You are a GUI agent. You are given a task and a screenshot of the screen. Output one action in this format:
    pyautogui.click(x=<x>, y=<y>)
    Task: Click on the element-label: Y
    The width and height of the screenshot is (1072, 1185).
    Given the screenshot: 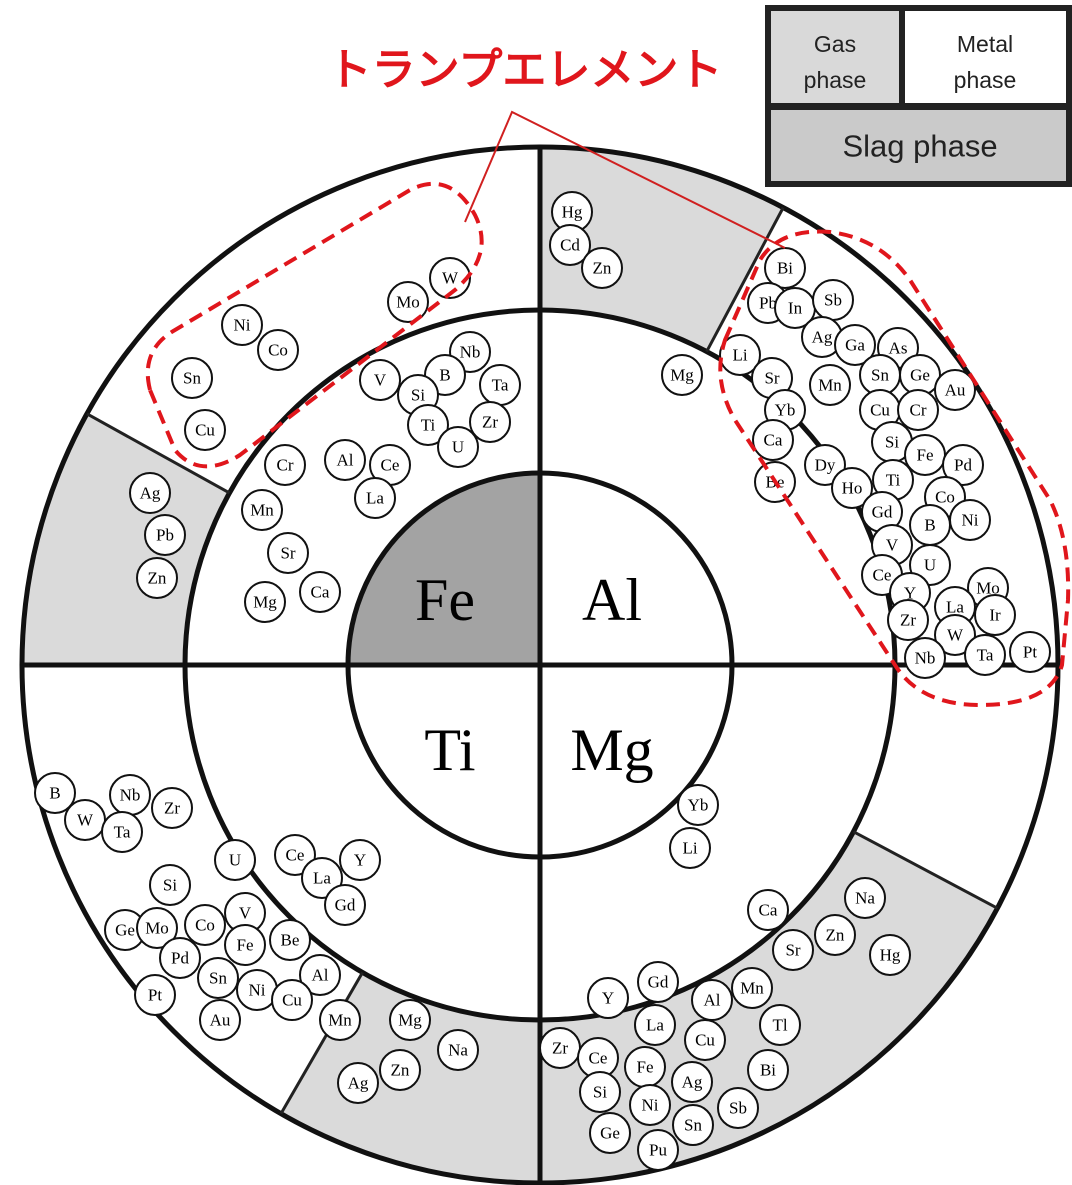 What is the action you would take?
    pyautogui.click(x=910, y=593)
    